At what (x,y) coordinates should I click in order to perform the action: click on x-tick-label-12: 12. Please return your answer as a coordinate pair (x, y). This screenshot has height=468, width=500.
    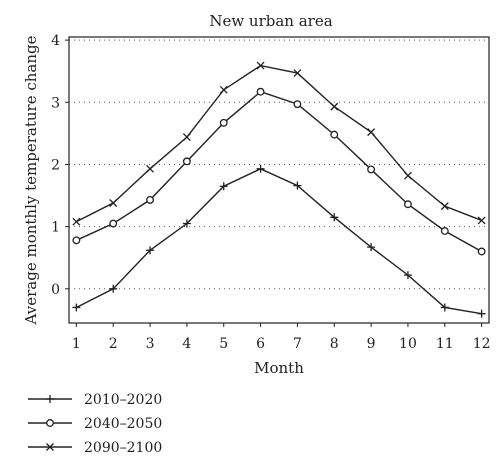
    Looking at the image, I should click on (482, 344).